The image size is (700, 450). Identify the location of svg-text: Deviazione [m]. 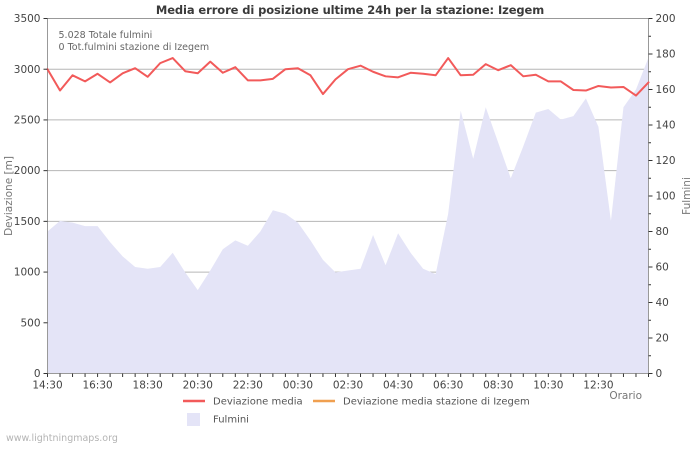
(9, 196).